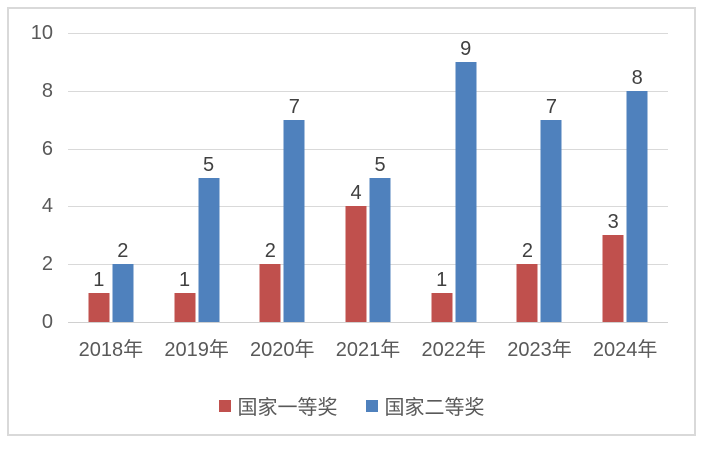  Describe the element at coordinates (47, 264) in the screenshot. I see `y-tick-label: 2` at that location.